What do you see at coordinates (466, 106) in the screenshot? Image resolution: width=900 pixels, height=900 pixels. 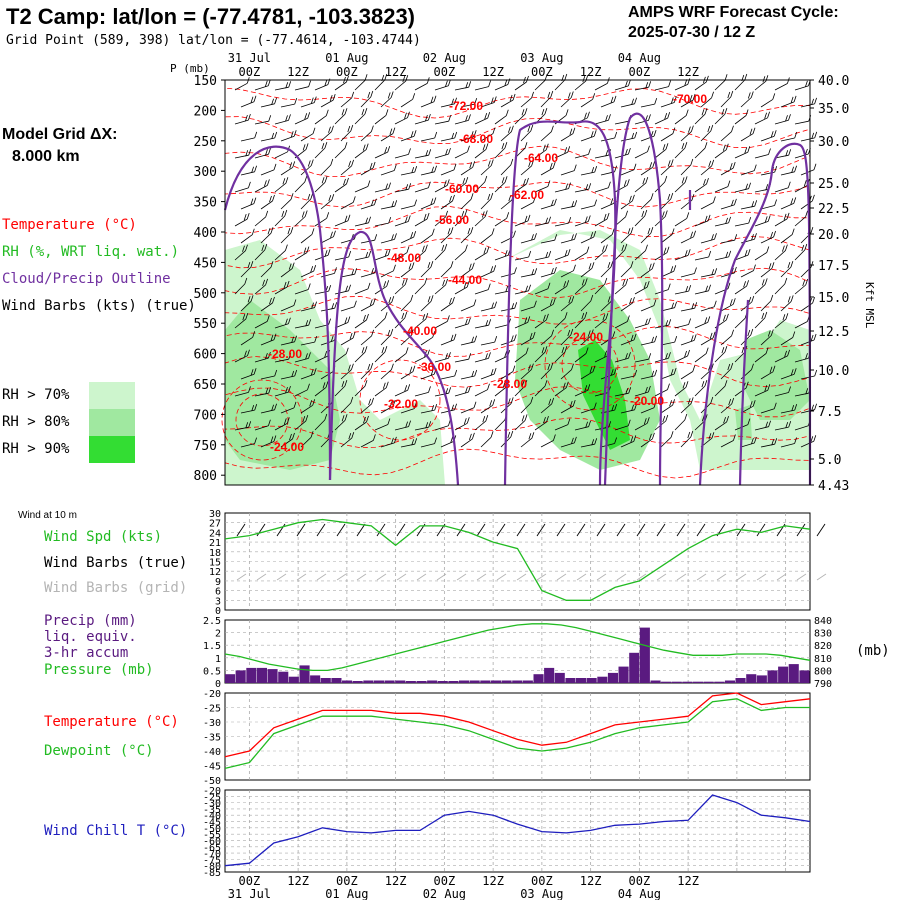 I see `isotherm-label: -72.00` at bounding box center [466, 106].